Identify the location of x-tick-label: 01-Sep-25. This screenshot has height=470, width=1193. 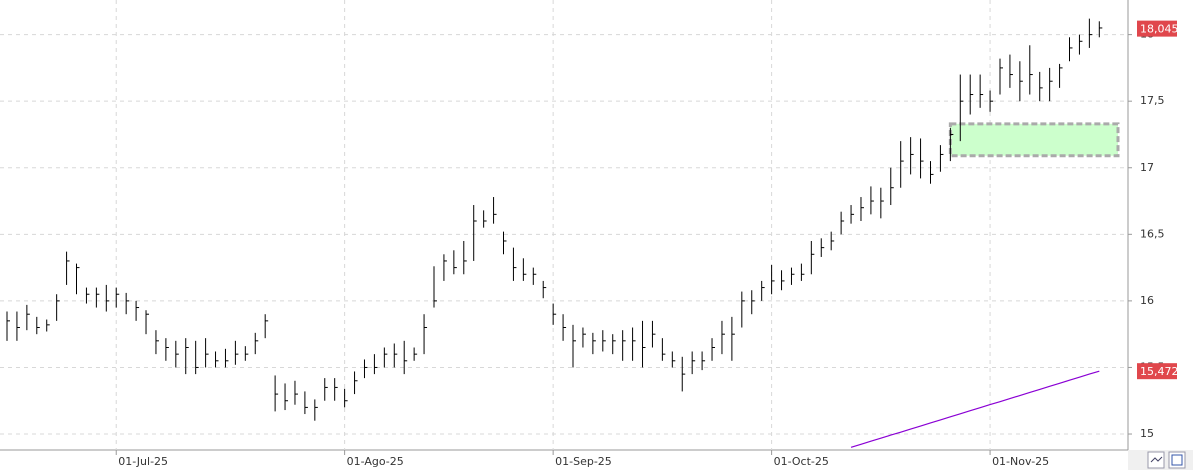
(583, 461).